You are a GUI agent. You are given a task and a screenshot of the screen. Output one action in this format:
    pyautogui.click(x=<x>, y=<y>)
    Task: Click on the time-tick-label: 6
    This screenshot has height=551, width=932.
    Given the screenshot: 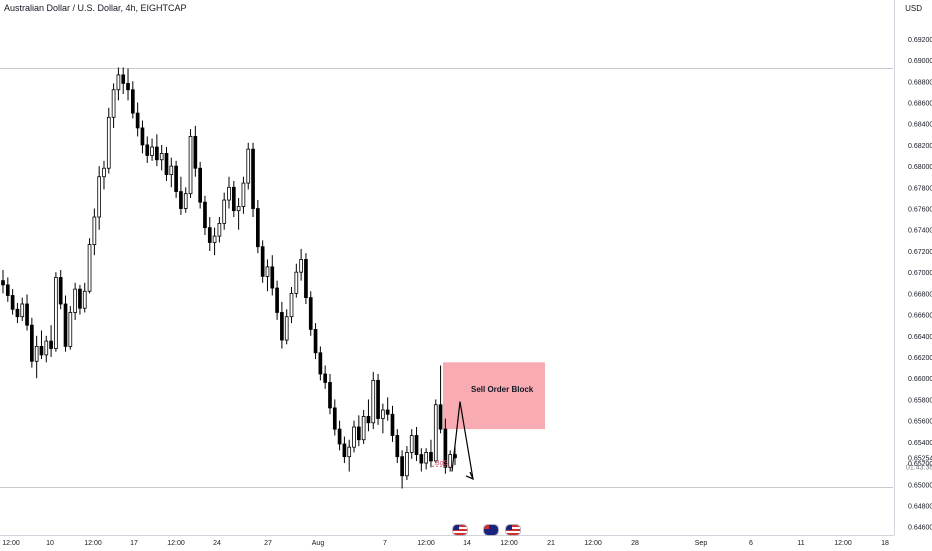 What is the action you would take?
    pyautogui.click(x=751, y=543)
    